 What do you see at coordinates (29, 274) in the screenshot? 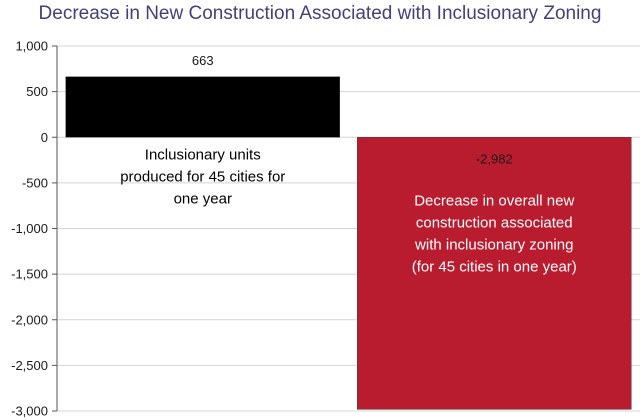
I see `y-tick-label: -1,500` at bounding box center [29, 274].